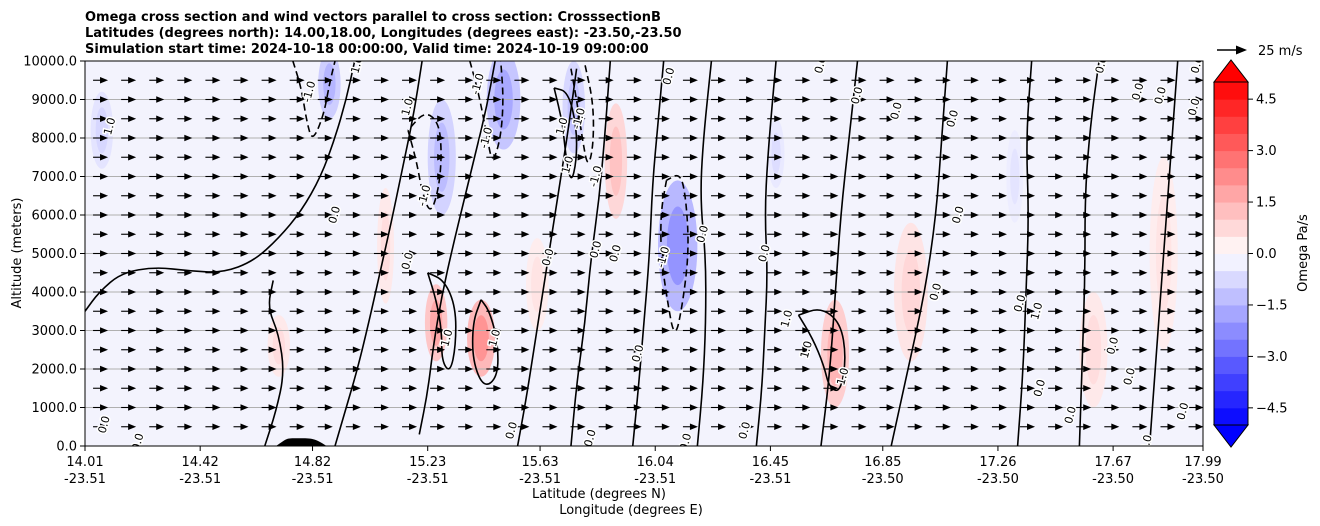  What do you see at coordinates (55, 254) in the screenshot?
I see `y-tick-label-5: 5000.0` at bounding box center [55, 254].